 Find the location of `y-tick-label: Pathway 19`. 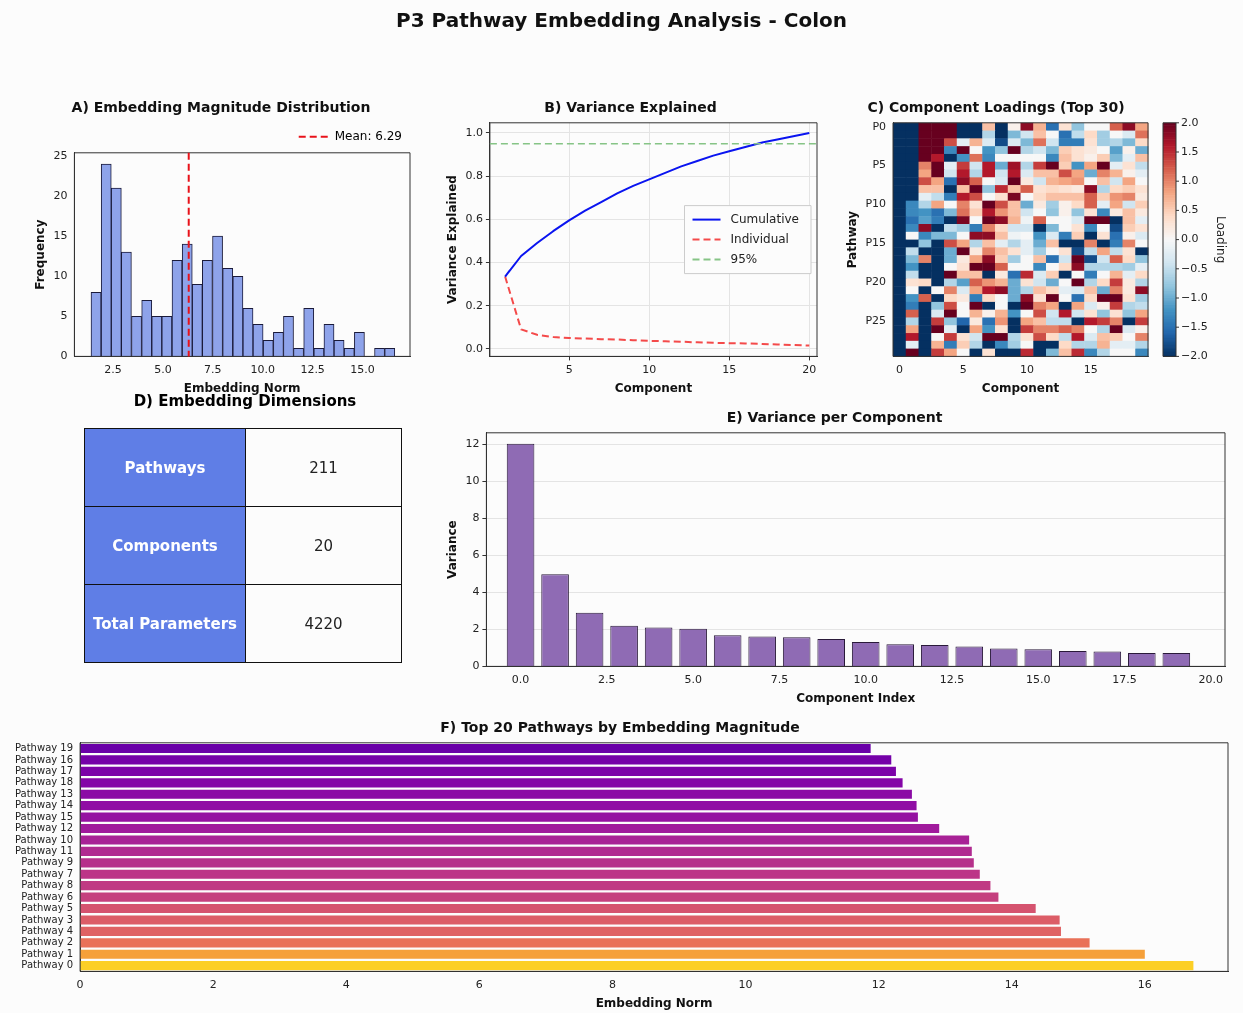

y-tick-label: Pathway 19 is located at coordinates (44, 748).